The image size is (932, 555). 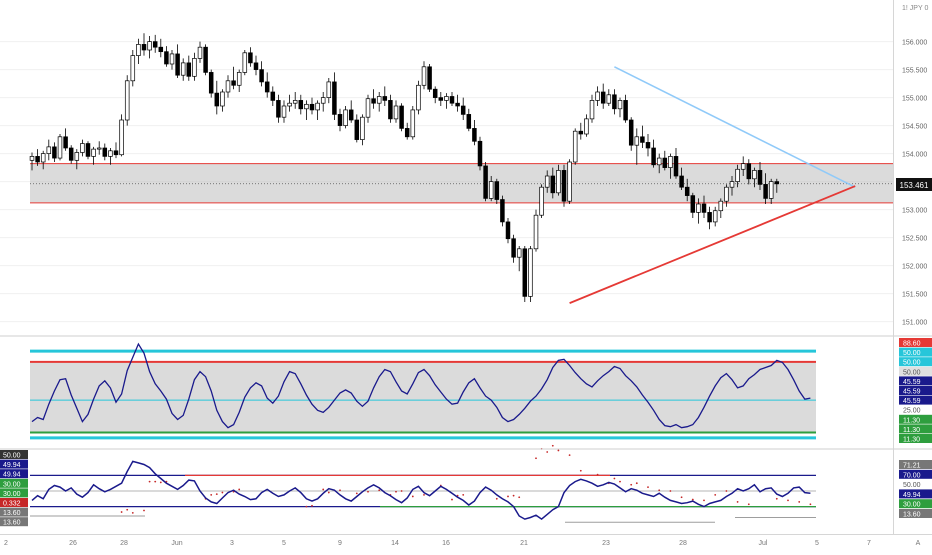 I want to click on descending-trendline, so click(x=735, y=127).